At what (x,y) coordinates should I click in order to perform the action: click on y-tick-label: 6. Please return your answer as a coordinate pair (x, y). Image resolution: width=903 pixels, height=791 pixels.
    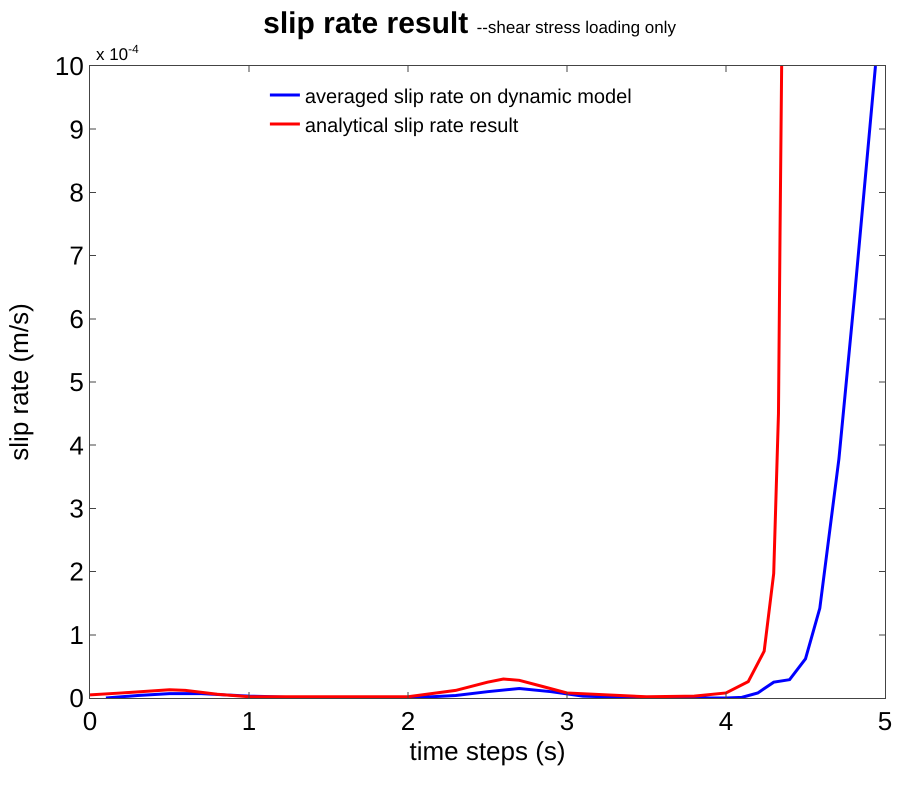
    Looking at the image, I should click on (76, 319).